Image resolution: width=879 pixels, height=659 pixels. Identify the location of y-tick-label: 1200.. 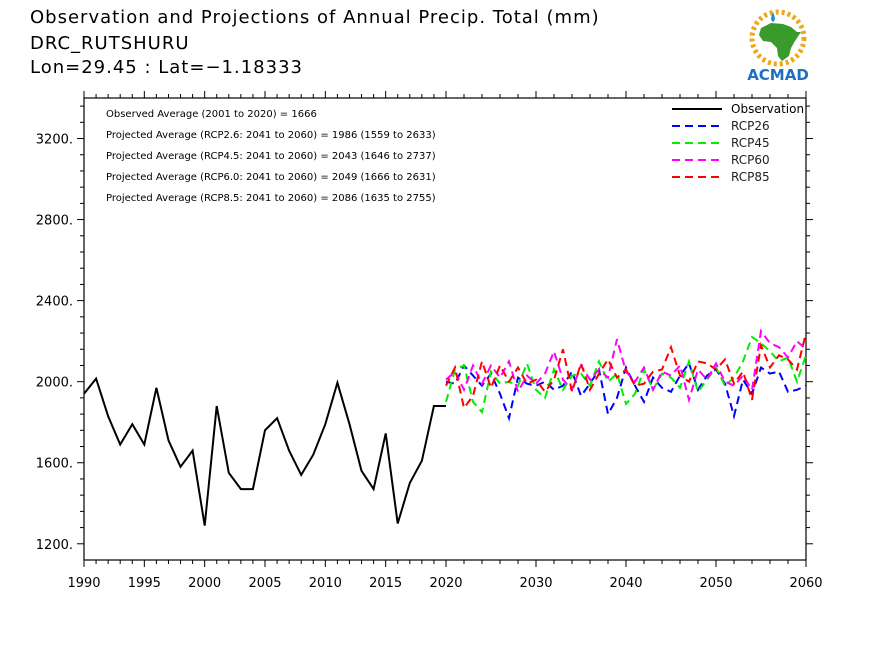
(54, 545).